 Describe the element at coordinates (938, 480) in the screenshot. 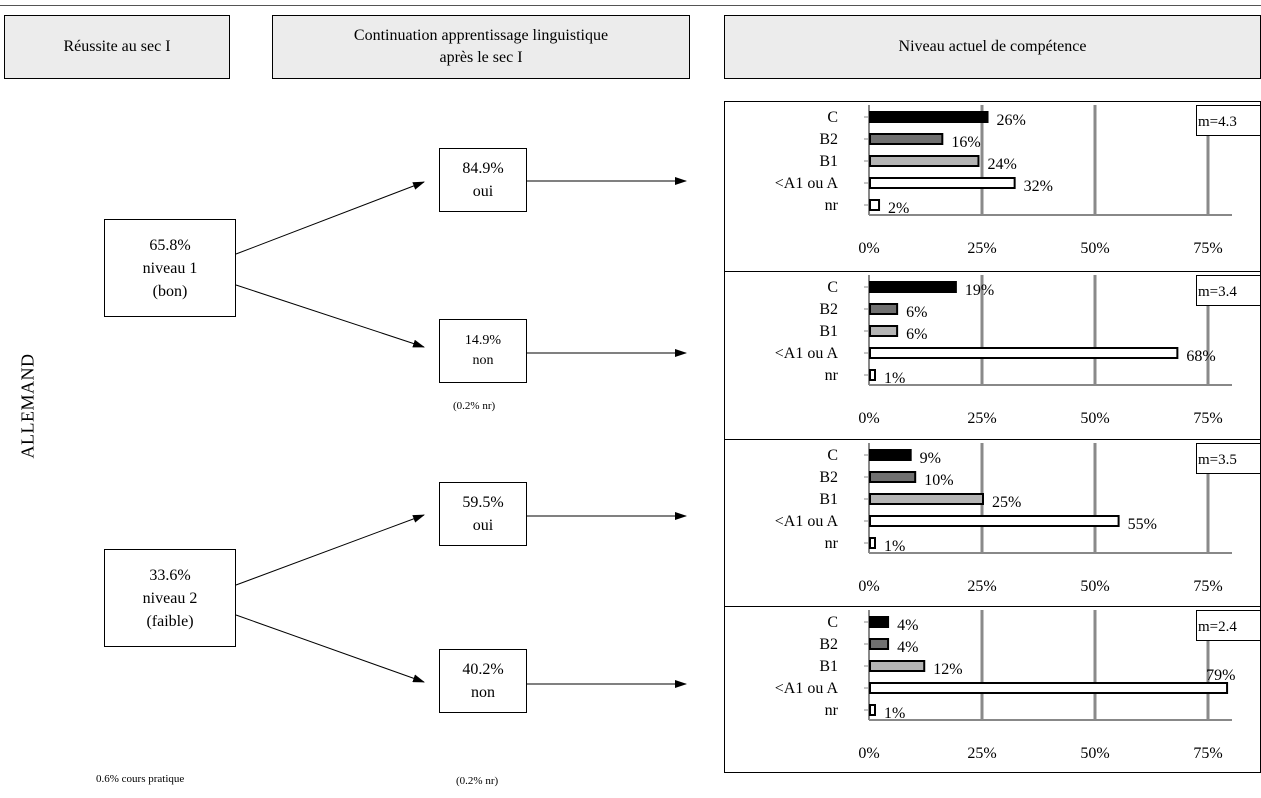

I see `value-label: 10%` at that location.